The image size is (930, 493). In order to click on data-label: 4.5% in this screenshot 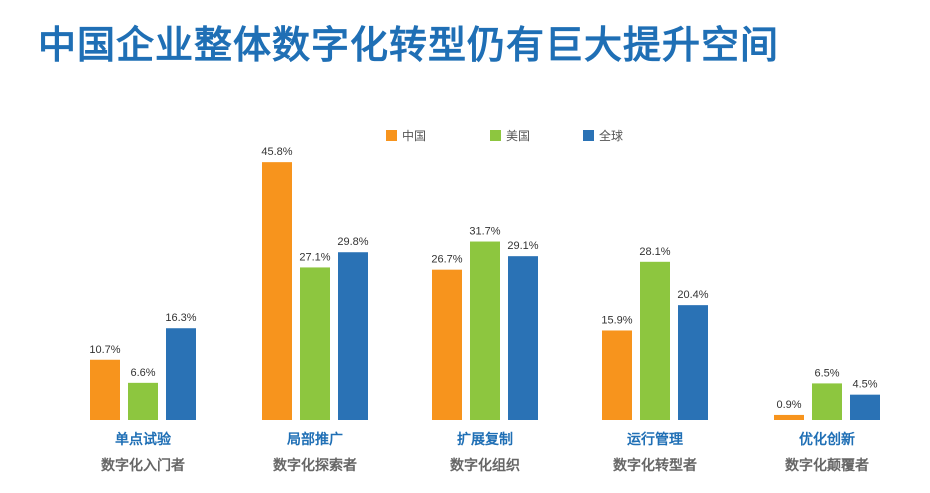, I will do `click(864, 385)`.